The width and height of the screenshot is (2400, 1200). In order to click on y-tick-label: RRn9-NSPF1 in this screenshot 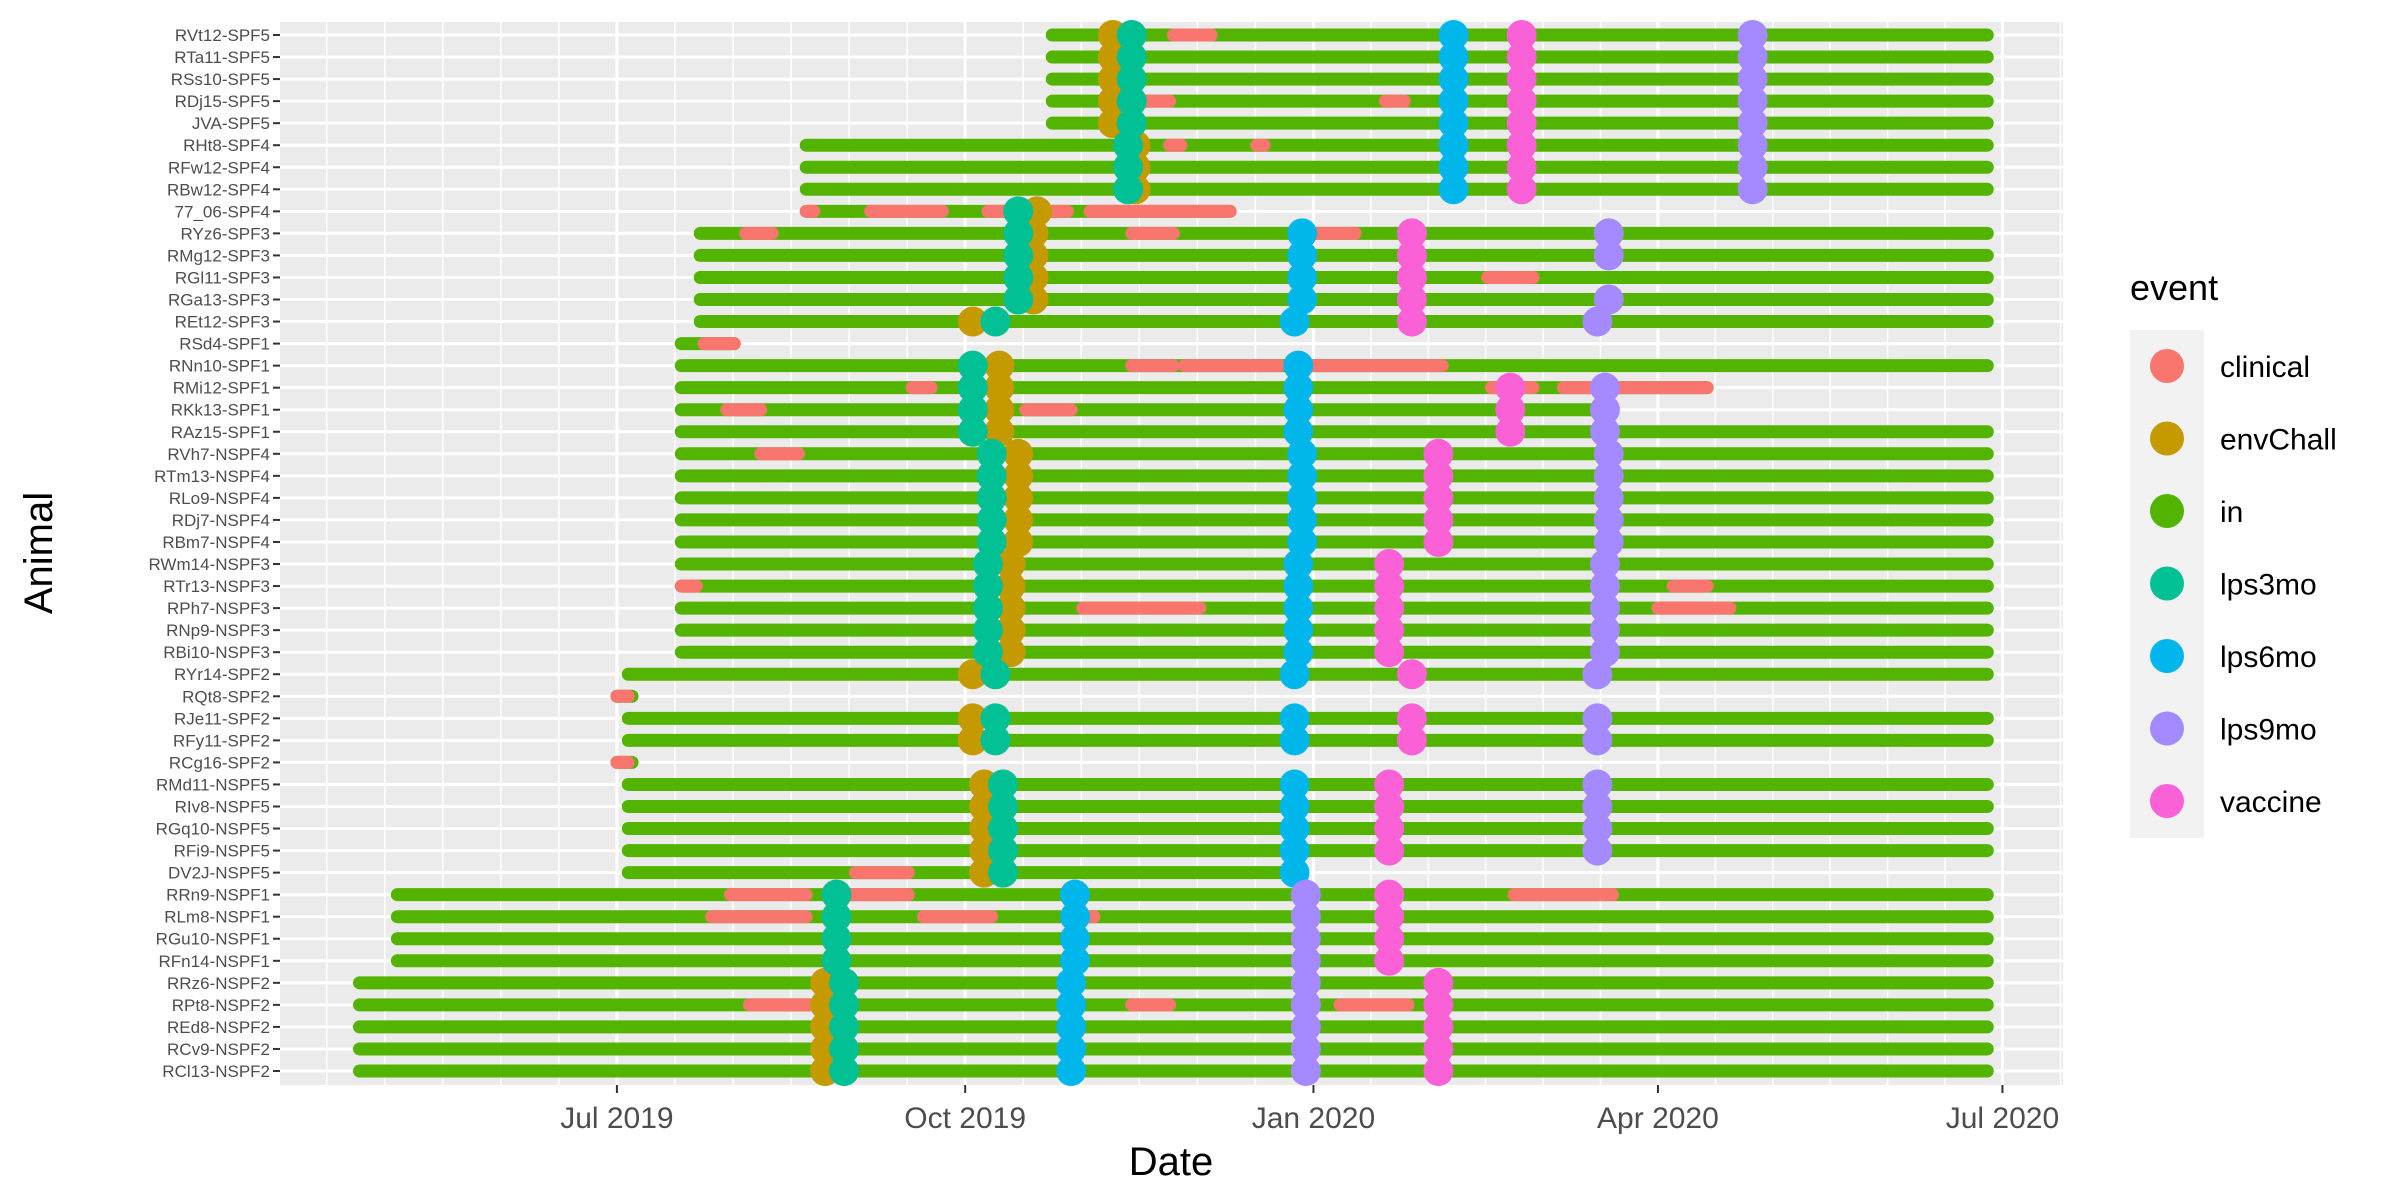, I will do `click(218, 895)`.